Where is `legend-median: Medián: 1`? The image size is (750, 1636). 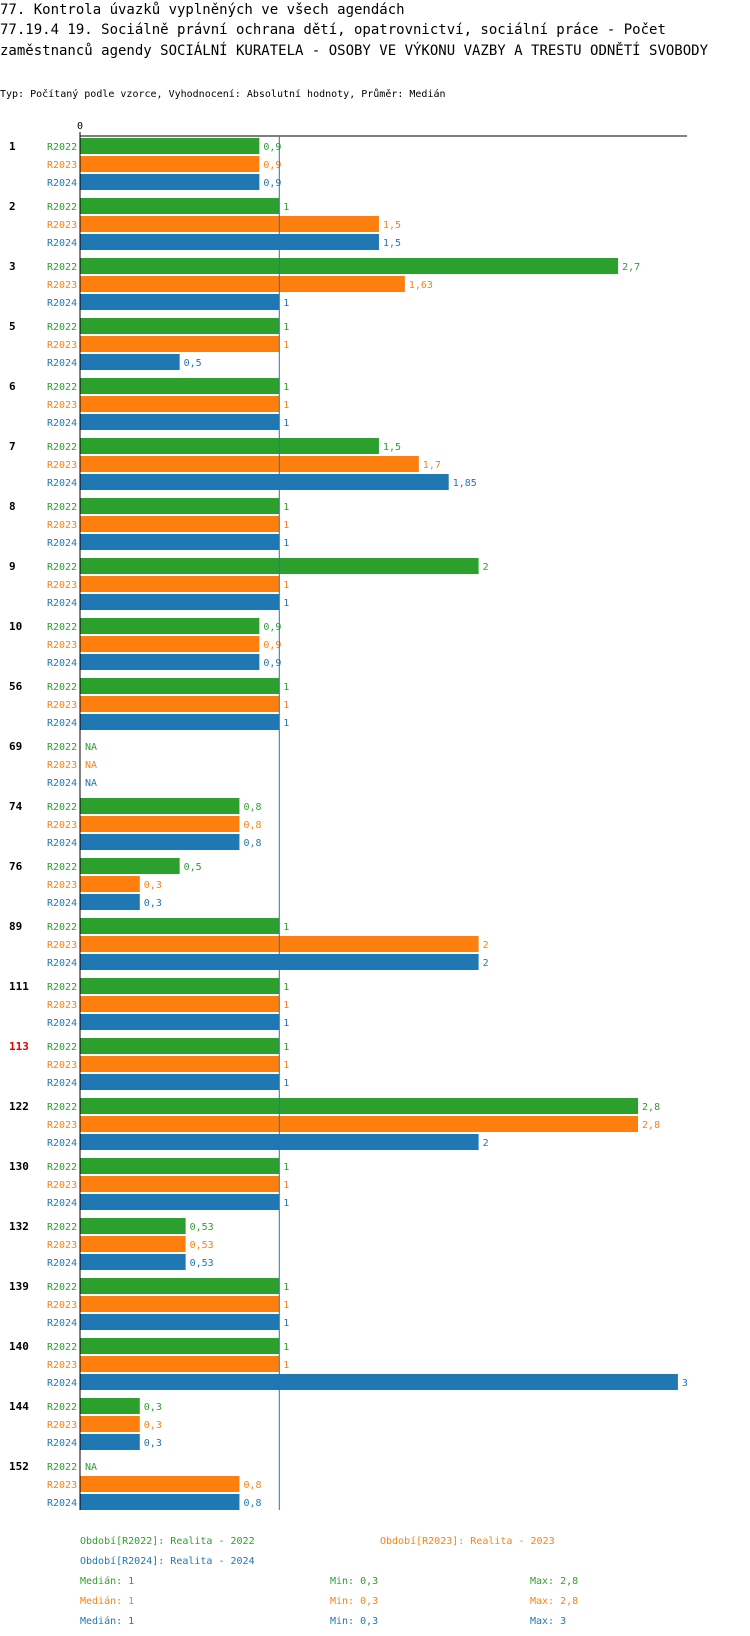
legend-median: Medián: 1 is located at coordinates (107, 1601).